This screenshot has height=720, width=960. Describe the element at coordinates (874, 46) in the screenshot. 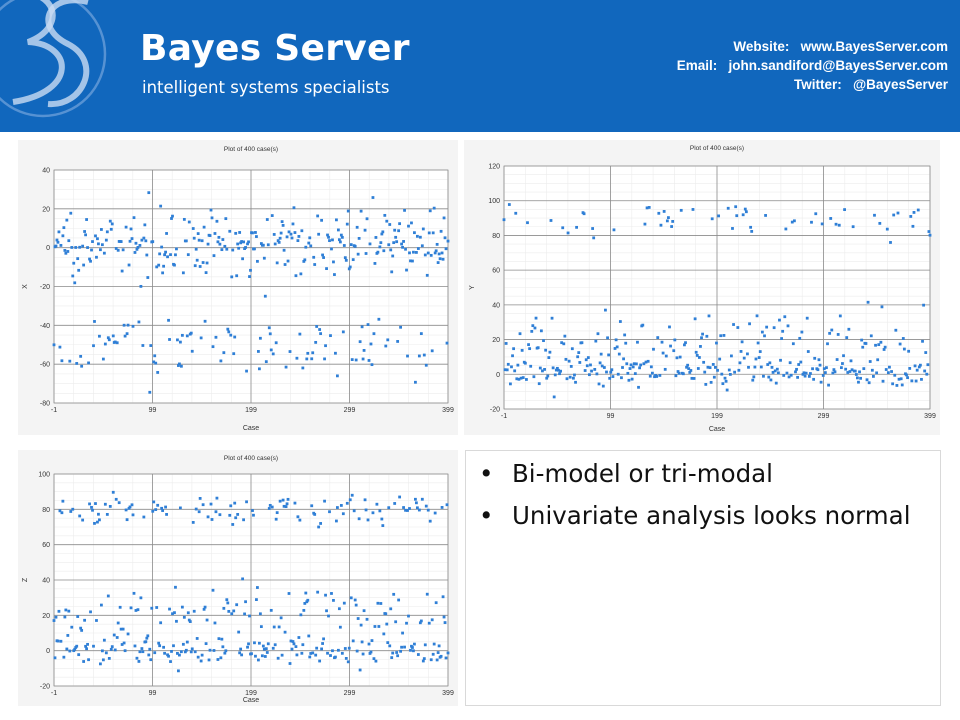

I see `website-link: www.BayesServer.com` at that location.